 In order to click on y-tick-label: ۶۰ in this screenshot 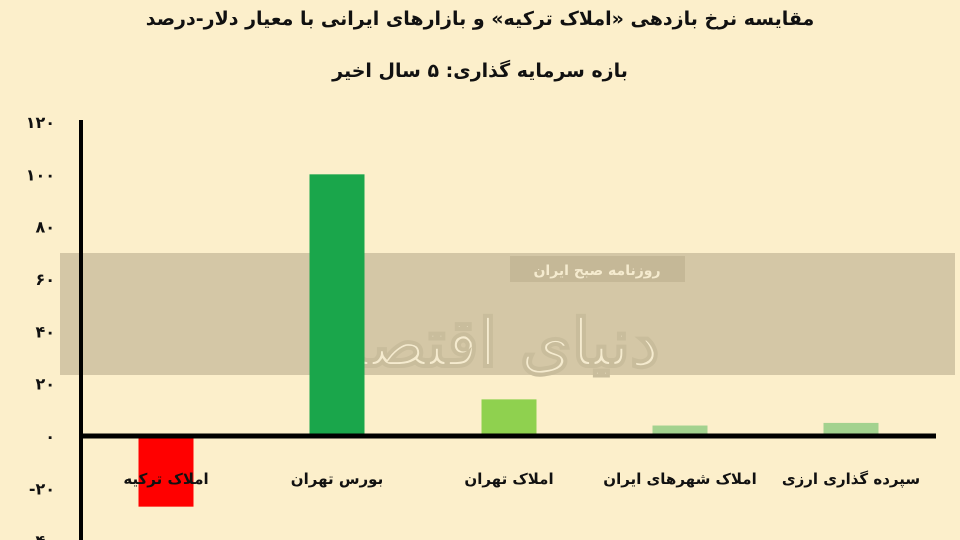, I will do `click(45, 279)`.